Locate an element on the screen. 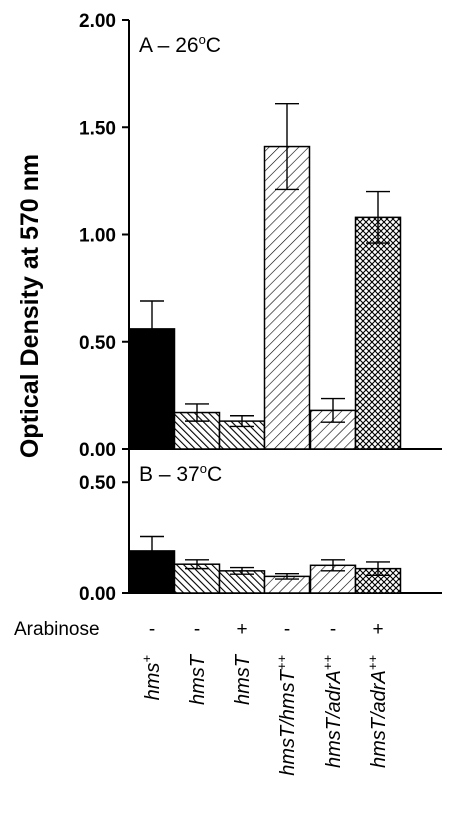  panel-b-tick-label: 0.00 is located at coordinates (97, 594).